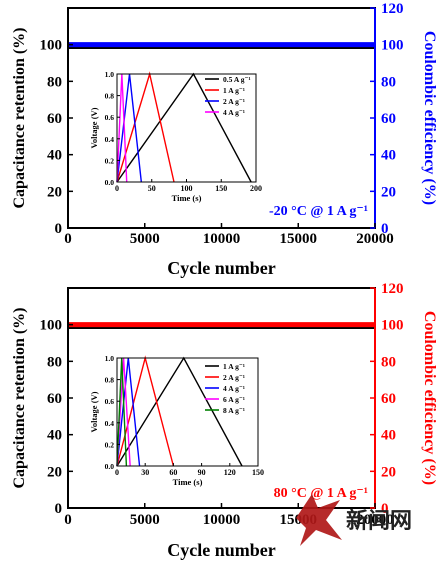 The image size is (437, 570). I want to click on watermark-text: 新闻网, so click(379, 521).